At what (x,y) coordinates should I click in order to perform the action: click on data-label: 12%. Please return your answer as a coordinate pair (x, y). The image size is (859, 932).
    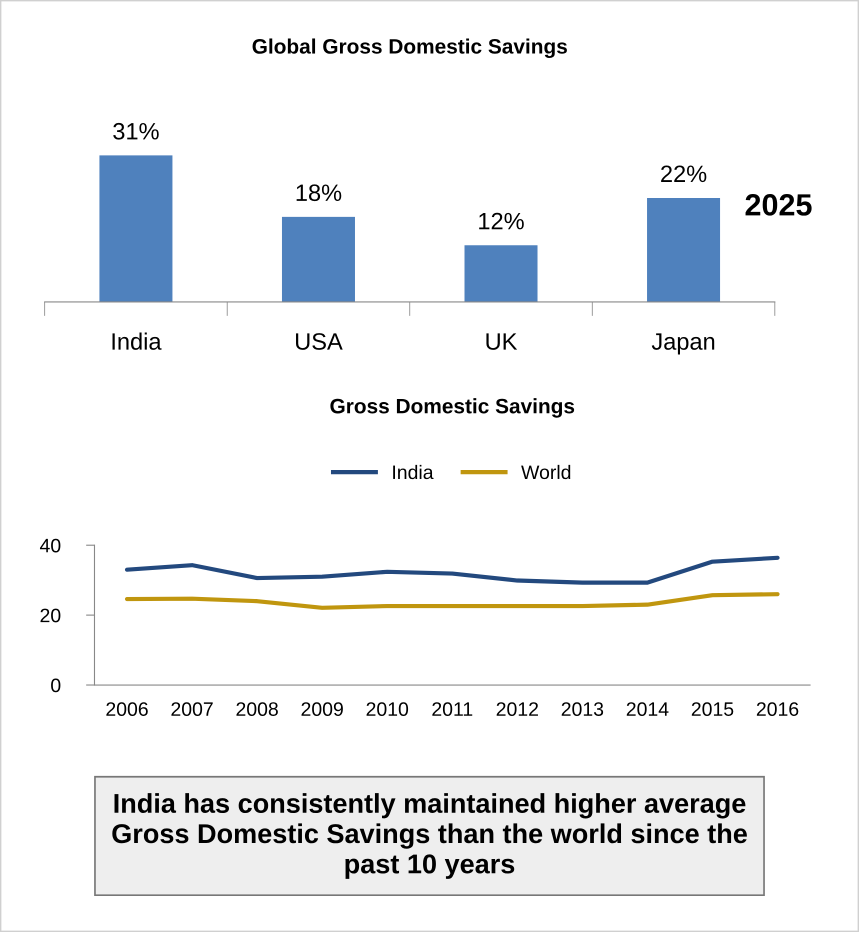
    Looking at the image, I should click on (501, 221).